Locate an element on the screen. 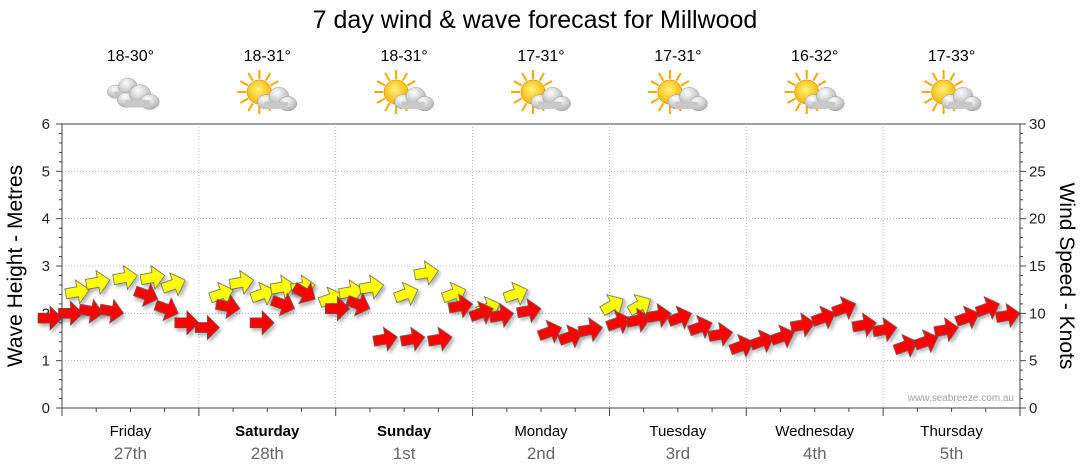  y-left-tick-label: 4 is located at coordinates (46, 219).